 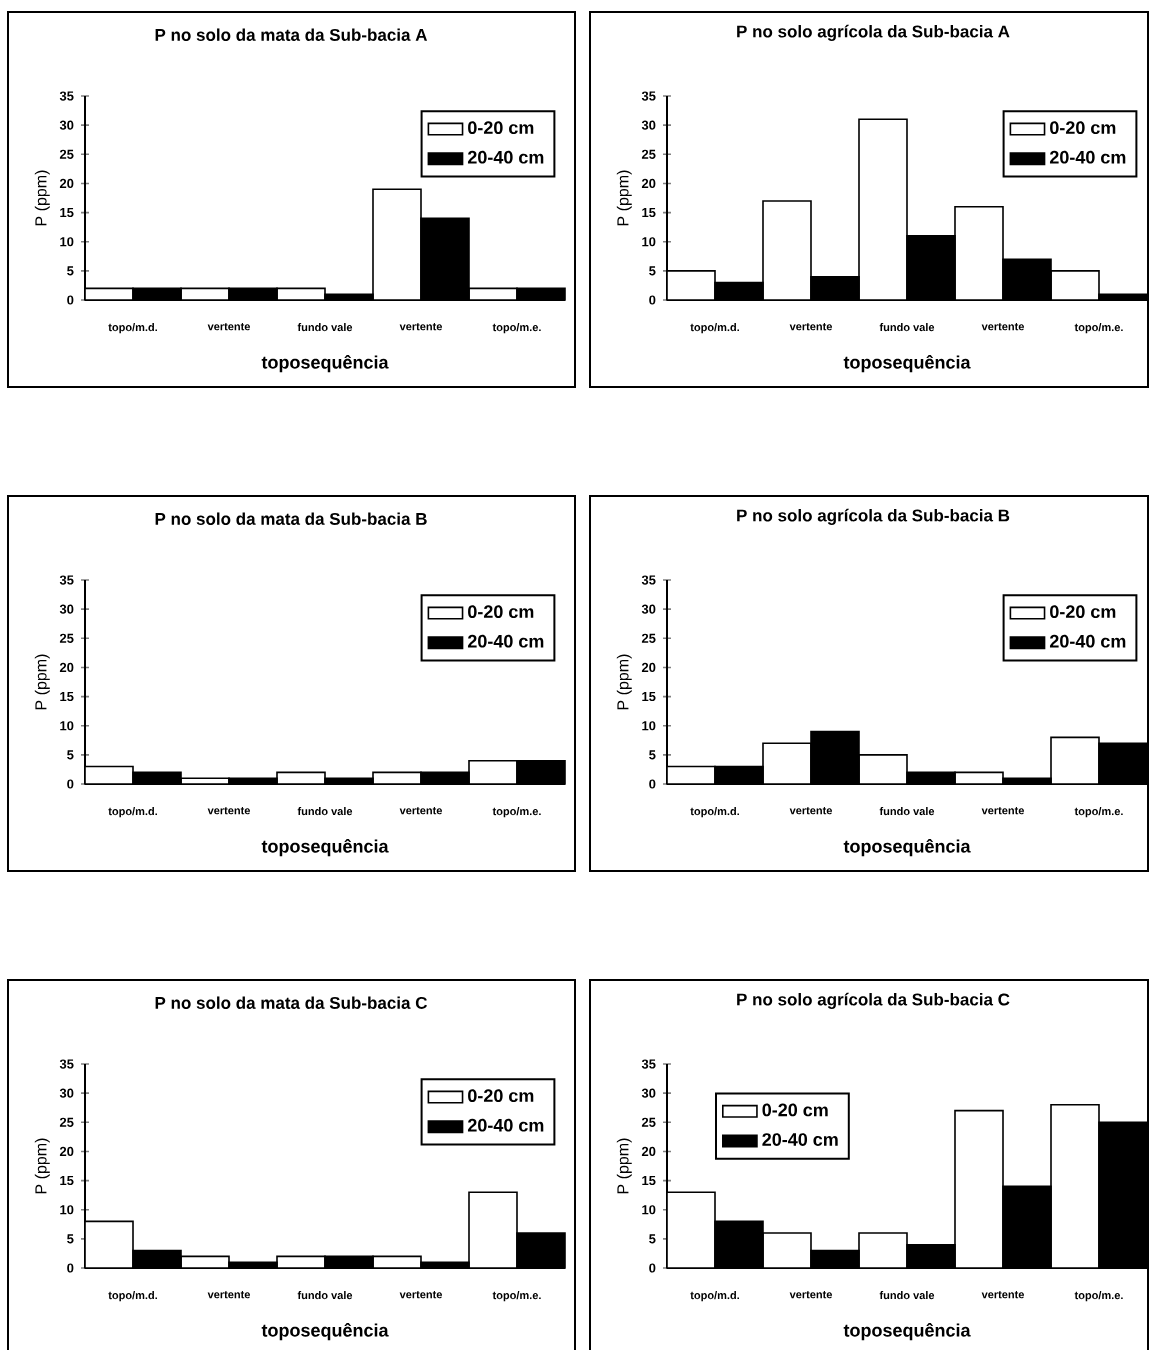 I want to click on chart-title: P no solo agrícola da Sub-bacia A, so click(x=873, y=32).